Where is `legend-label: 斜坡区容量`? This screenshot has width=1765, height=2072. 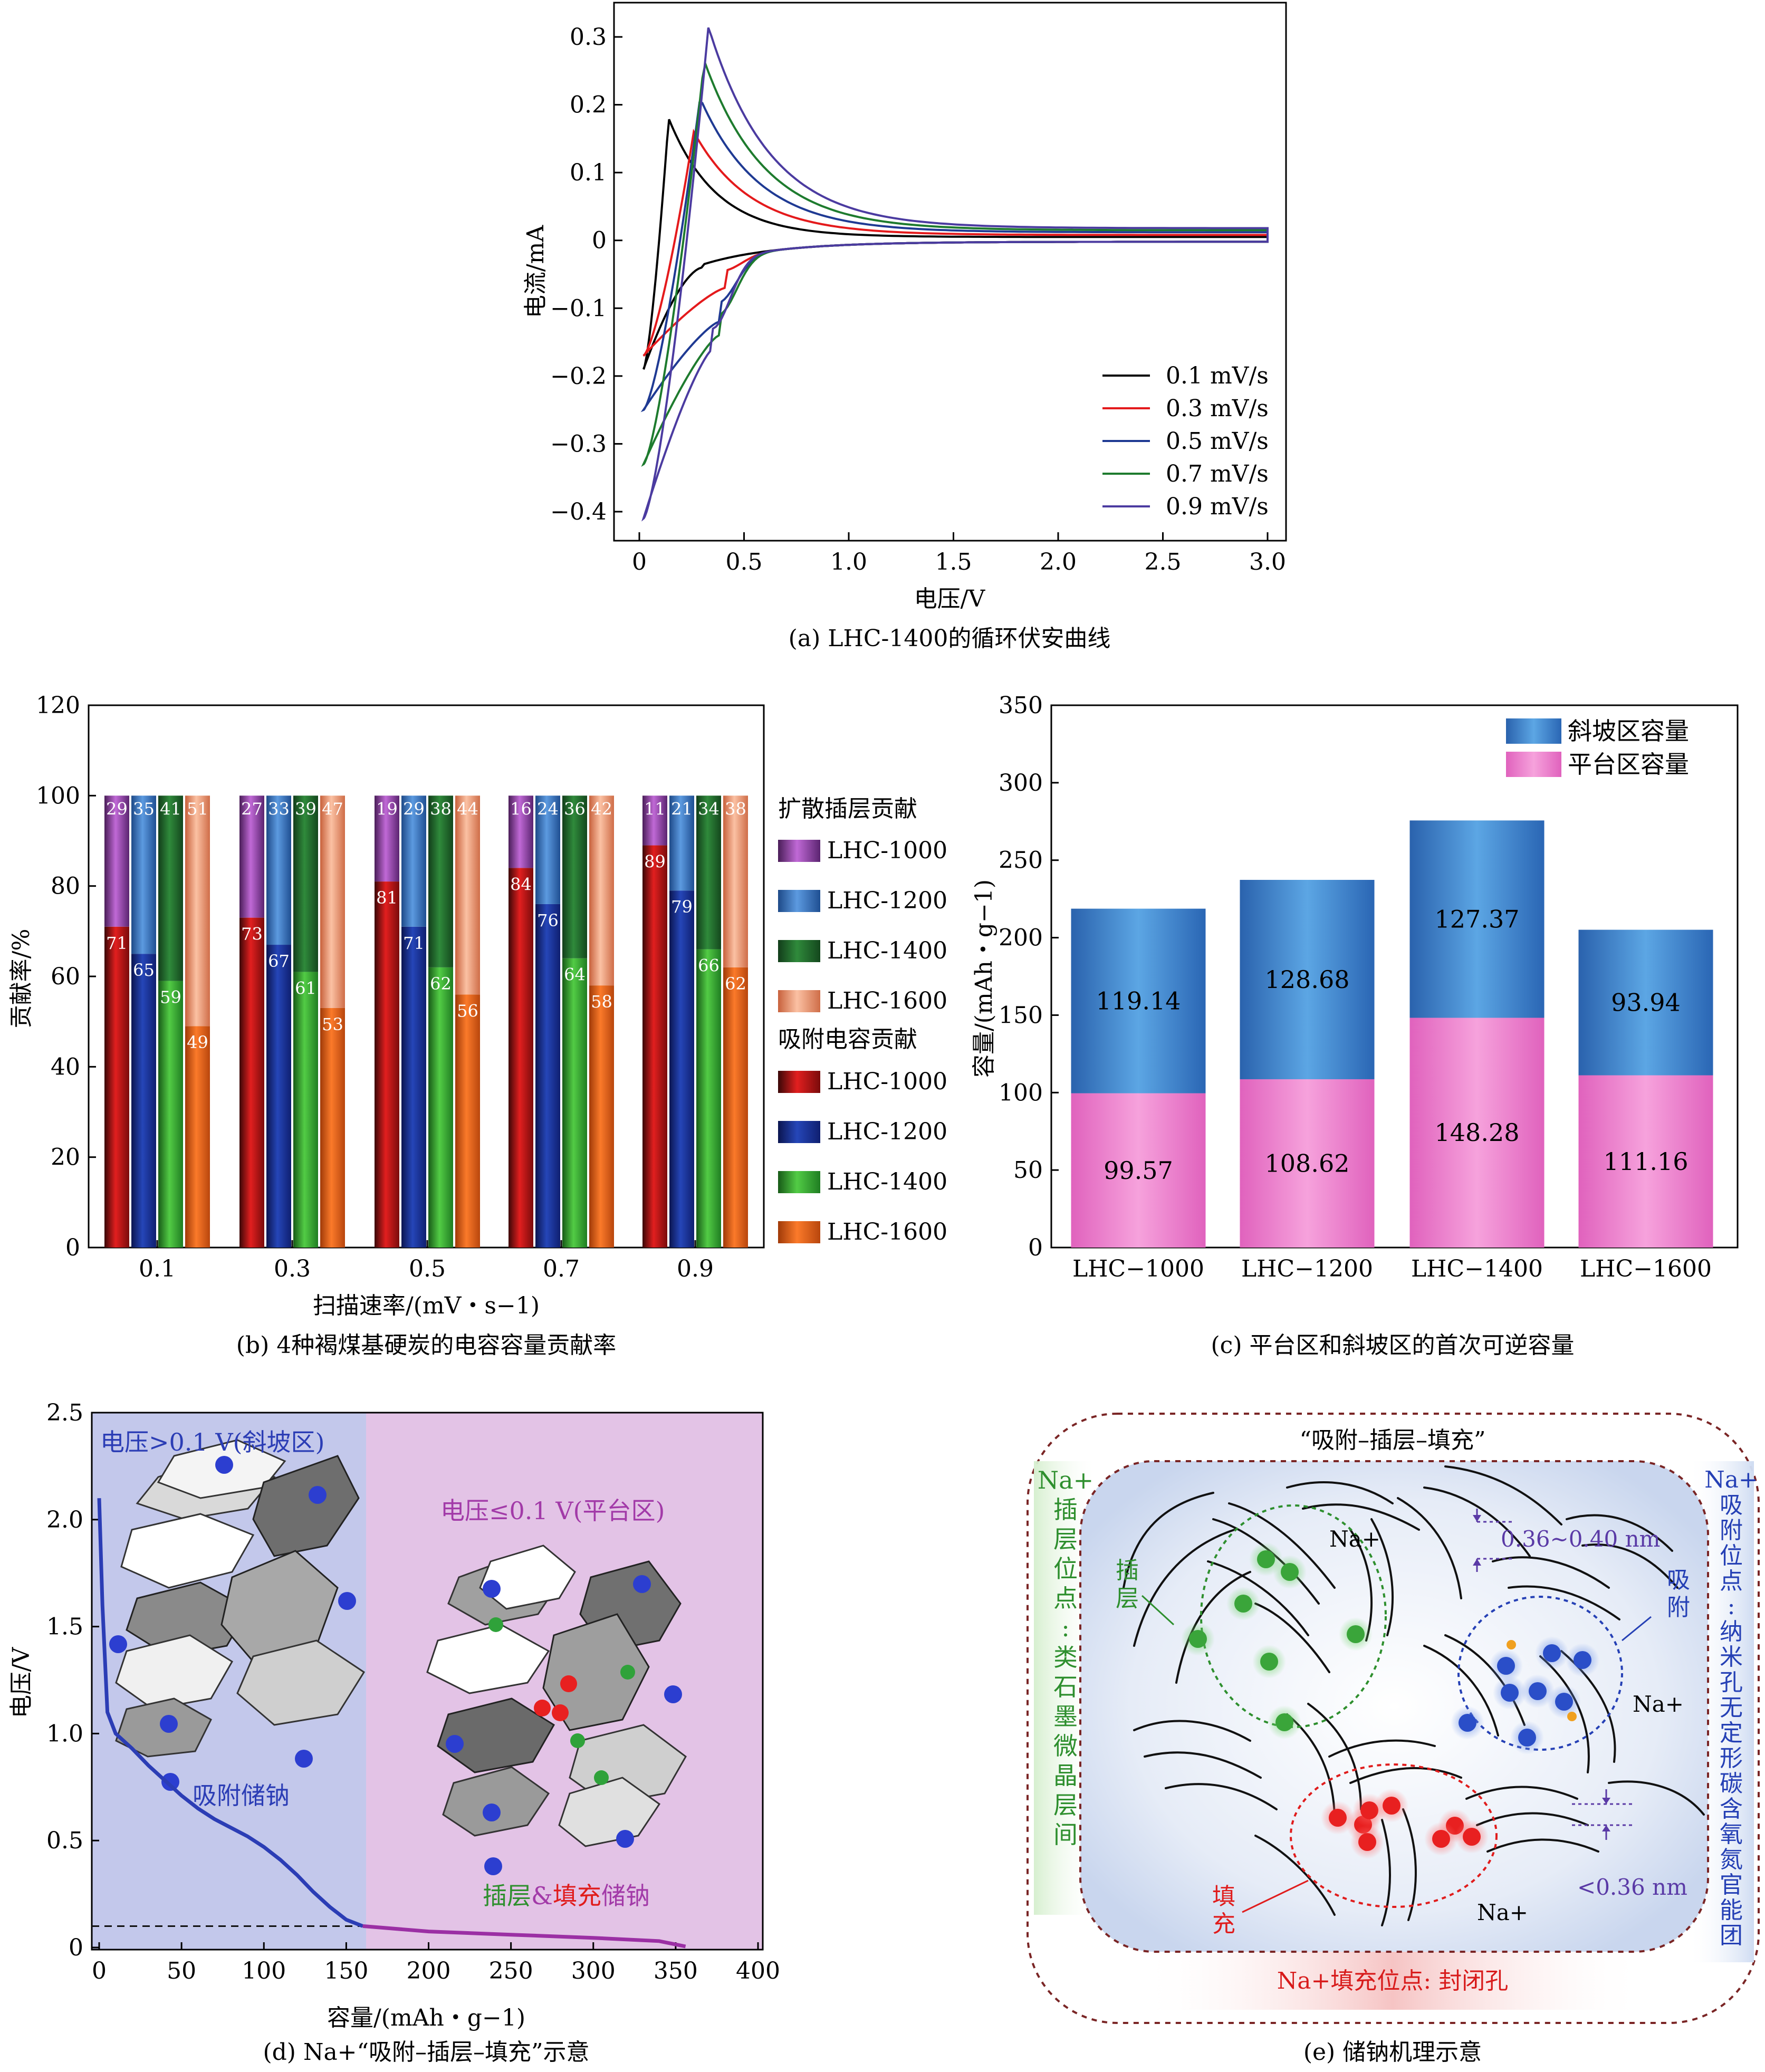
legend-label: 斜坡区容量 is located at coordinates (1628, 731).